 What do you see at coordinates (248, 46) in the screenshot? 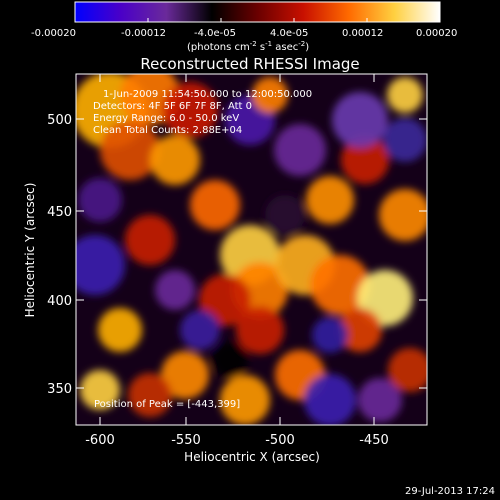
I see `colorbar-units: (photons cm-2 s-1 asec-2)` at bounding box center [248, 46].